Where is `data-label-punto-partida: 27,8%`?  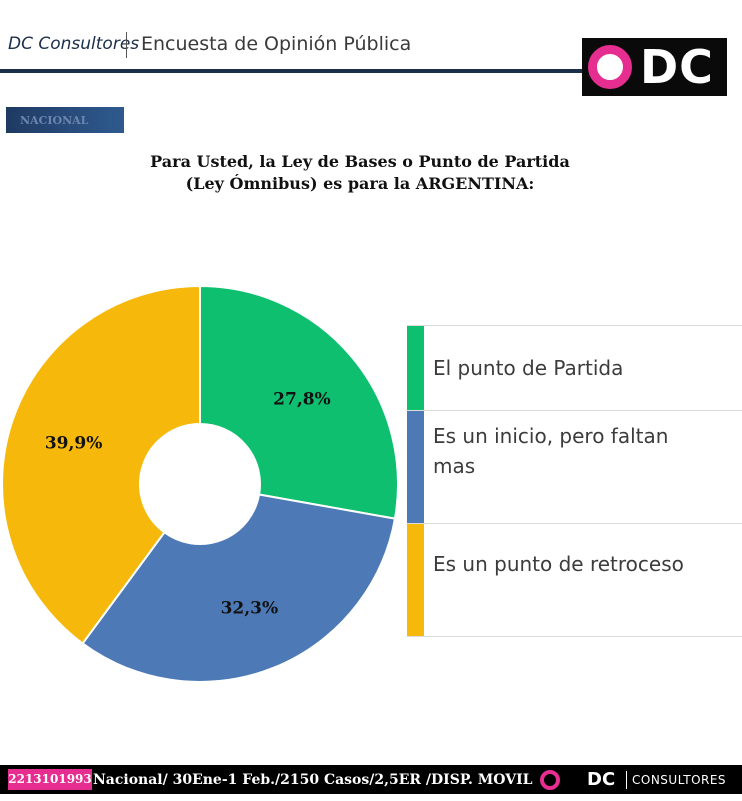 data-label-punto-partida: 27,8% is located at coordinates (302, 400).